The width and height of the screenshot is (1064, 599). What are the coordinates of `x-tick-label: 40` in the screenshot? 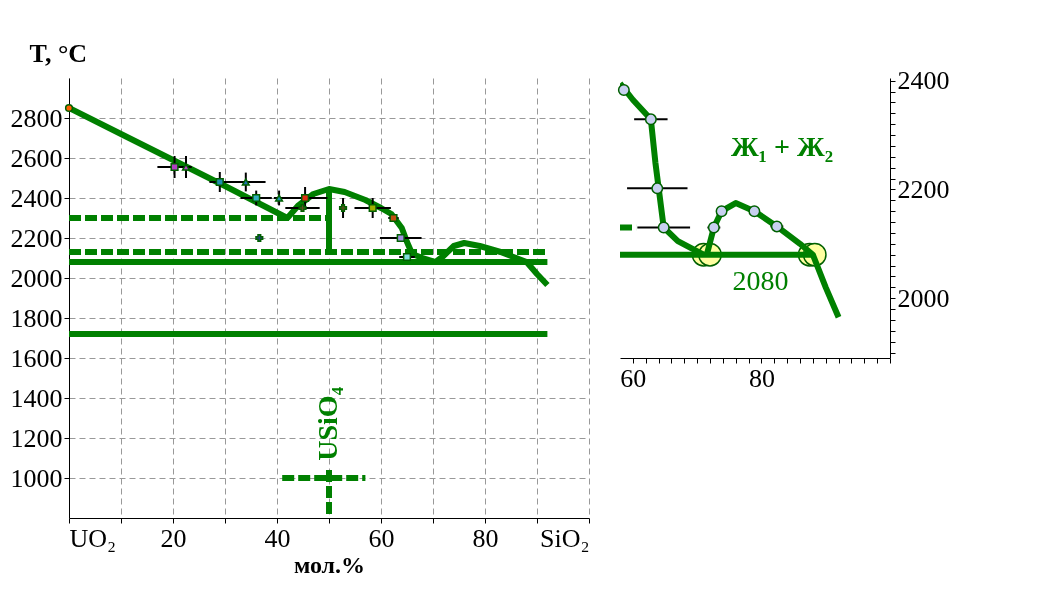 It's located at (277, 538).